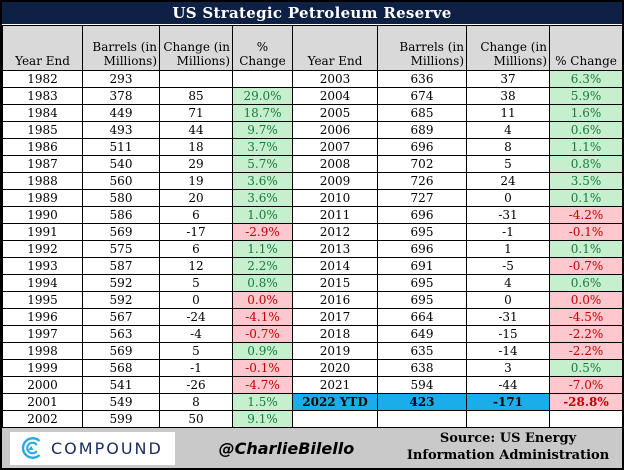  I want to click on table-row: 2002 599 50 9.1%, so click(312, 419).